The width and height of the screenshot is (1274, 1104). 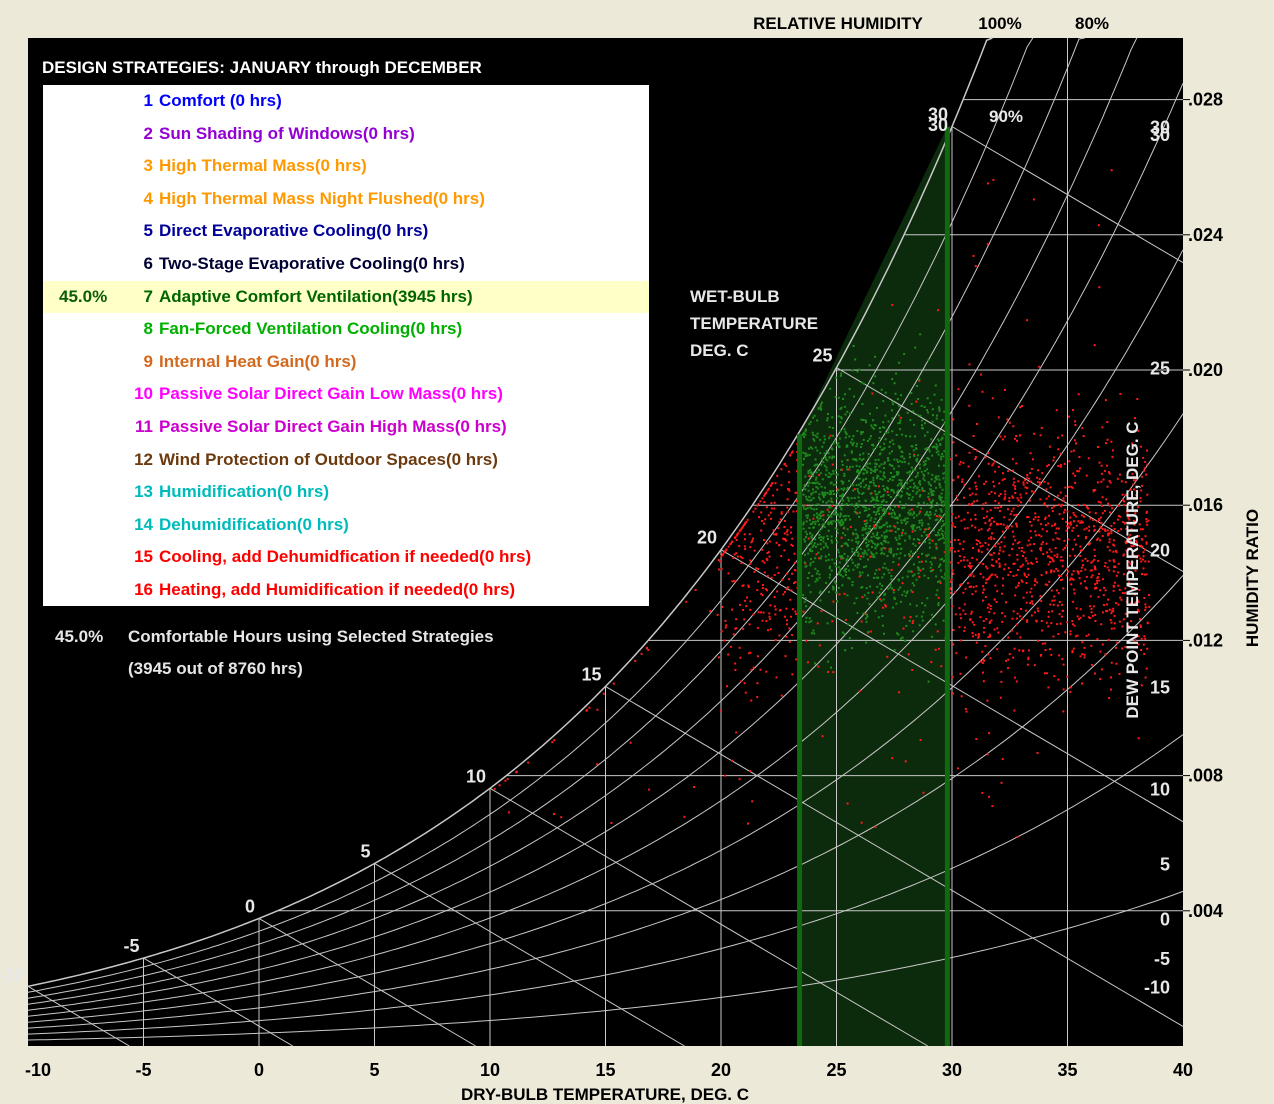 I want to click on wet-bulb-title: TEMPERATURE, so click(x=754, y=323).